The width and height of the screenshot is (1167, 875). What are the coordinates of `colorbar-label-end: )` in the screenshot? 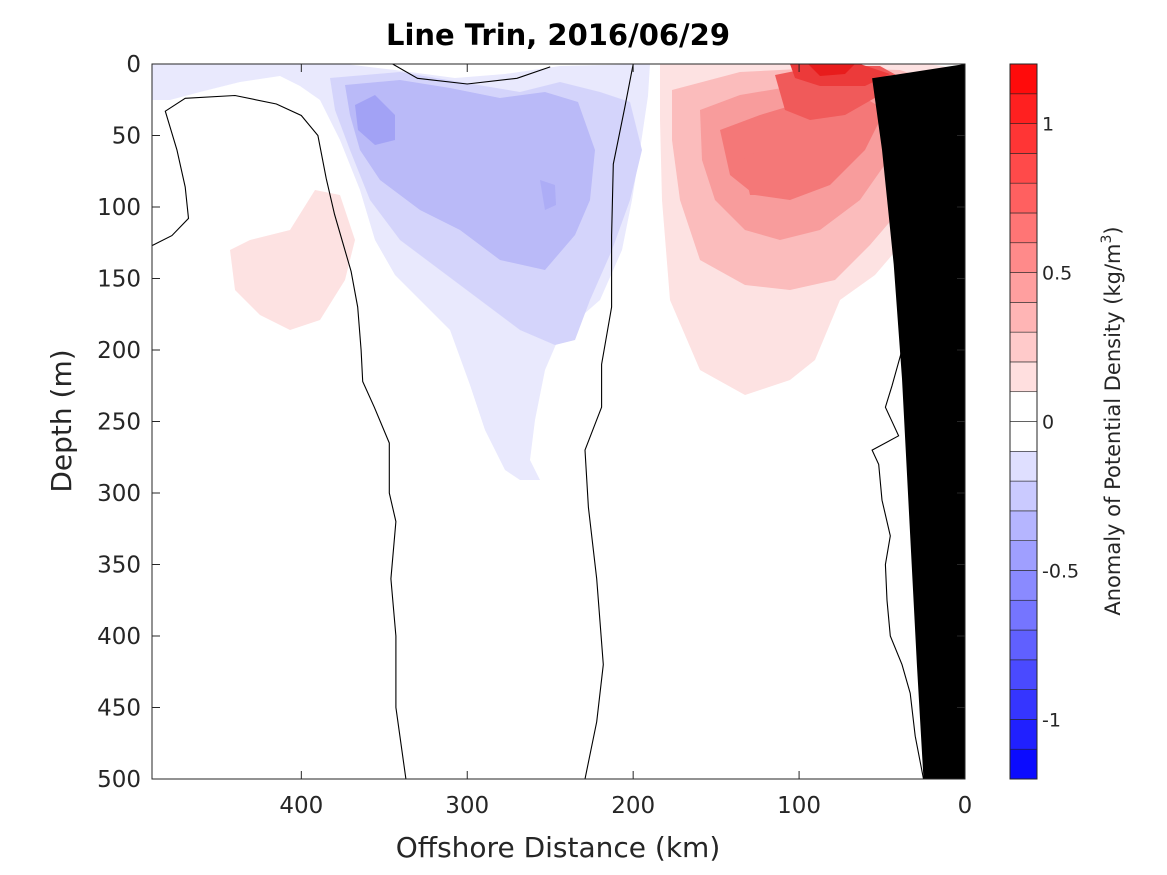 It's located at (1113, 230).